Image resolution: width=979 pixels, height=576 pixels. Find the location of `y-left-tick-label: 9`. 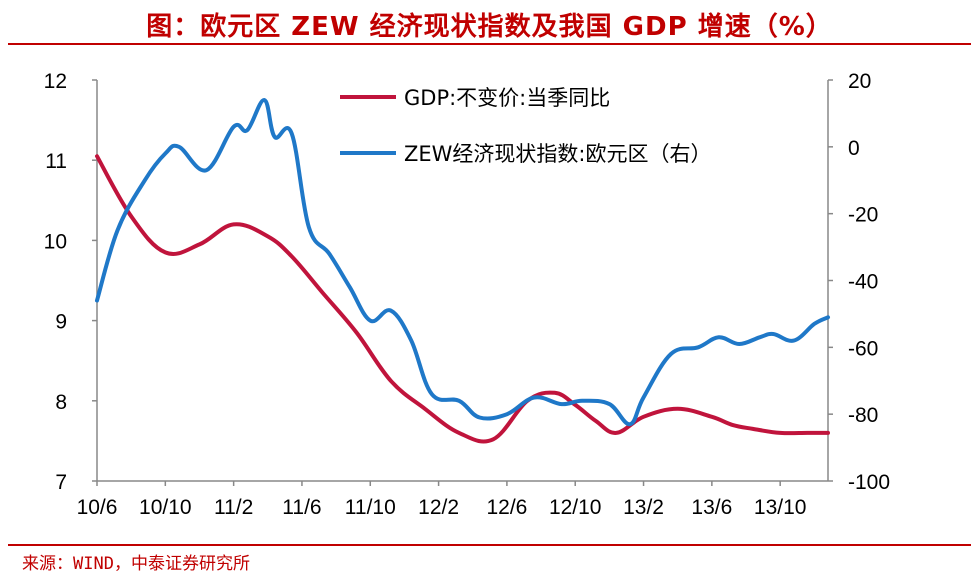

y-left-tick-label: 9 is located at coordinates (61, 322).